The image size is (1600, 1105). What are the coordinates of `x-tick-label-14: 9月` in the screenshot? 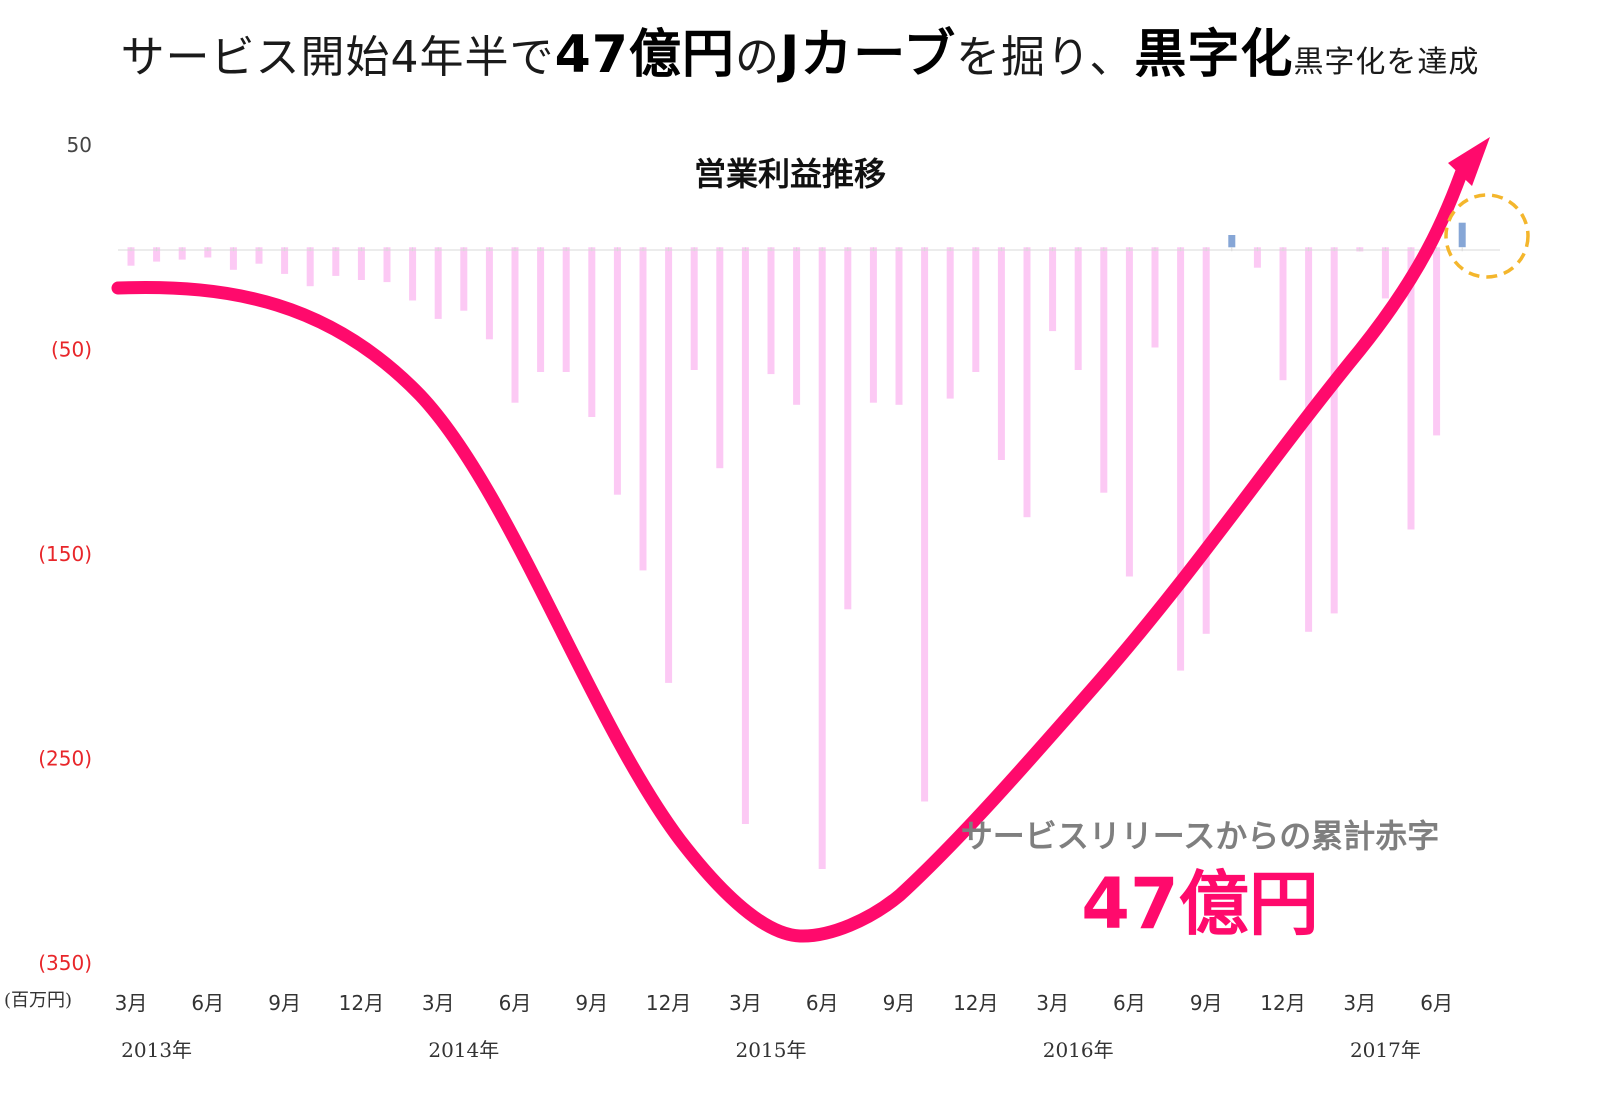 It's located at (1206, 1003).